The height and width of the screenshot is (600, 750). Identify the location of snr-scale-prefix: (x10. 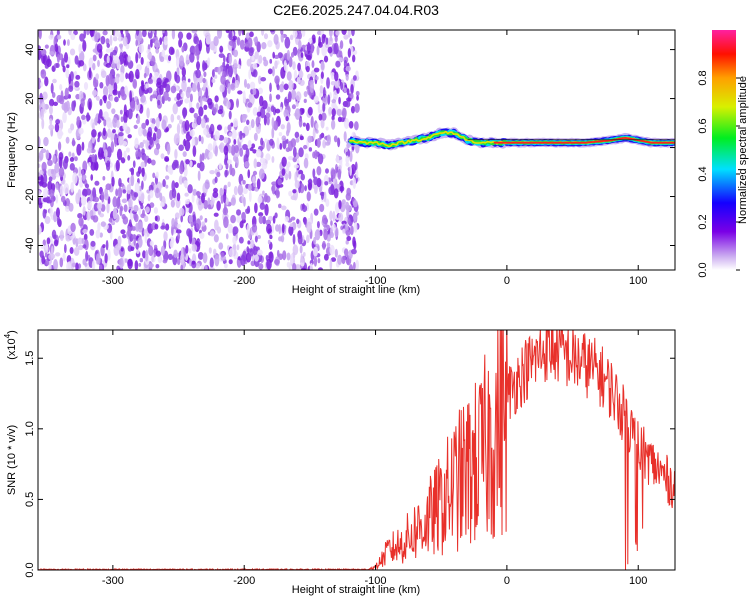
(12, 348).